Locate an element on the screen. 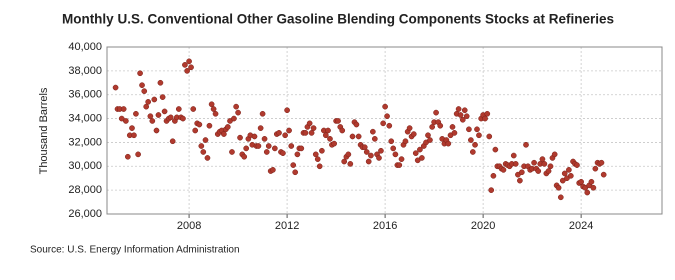  y-tick-label: 28,000 is located at coordinates (85, 190).